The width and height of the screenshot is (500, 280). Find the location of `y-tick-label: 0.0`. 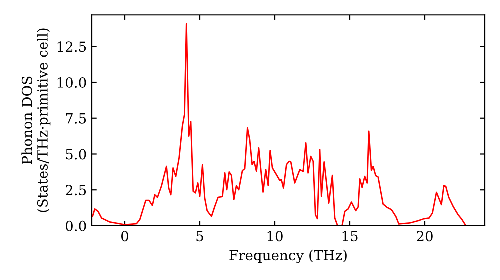

y-tick-label: 0.0 is located at coordinates (76, 226).